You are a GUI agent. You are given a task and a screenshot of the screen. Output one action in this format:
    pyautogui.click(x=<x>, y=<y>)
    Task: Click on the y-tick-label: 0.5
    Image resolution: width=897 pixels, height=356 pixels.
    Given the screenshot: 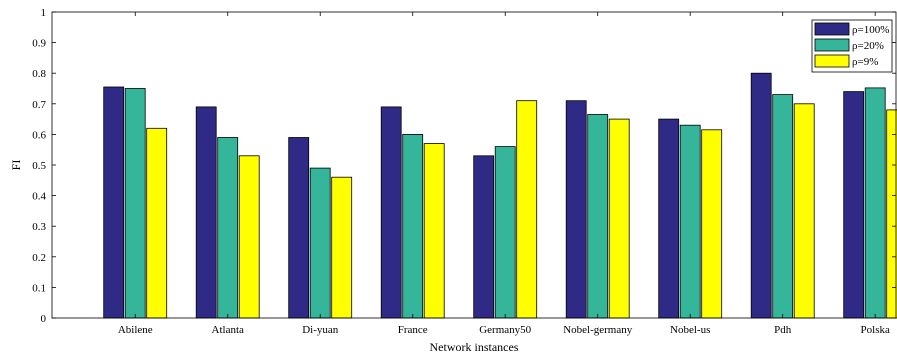 What is the action you would take?
    pyautogui.click(x=39, y=166)
    